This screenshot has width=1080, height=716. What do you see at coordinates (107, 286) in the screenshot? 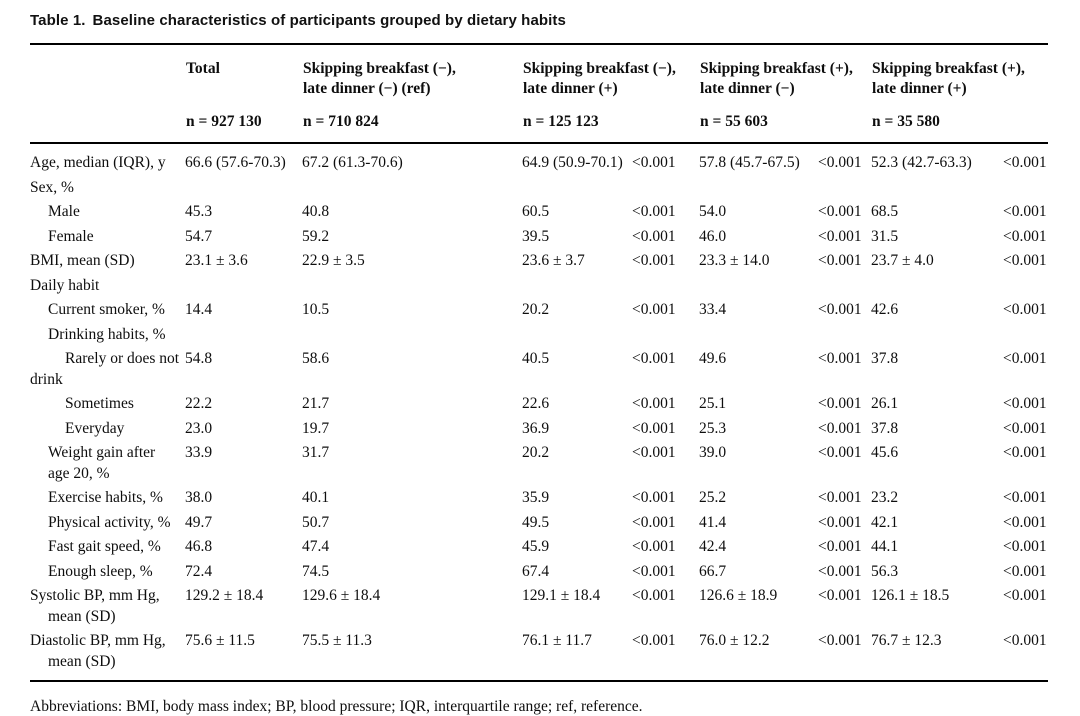
I see `row-label: Daily habit` at bounding box center [107, 286].